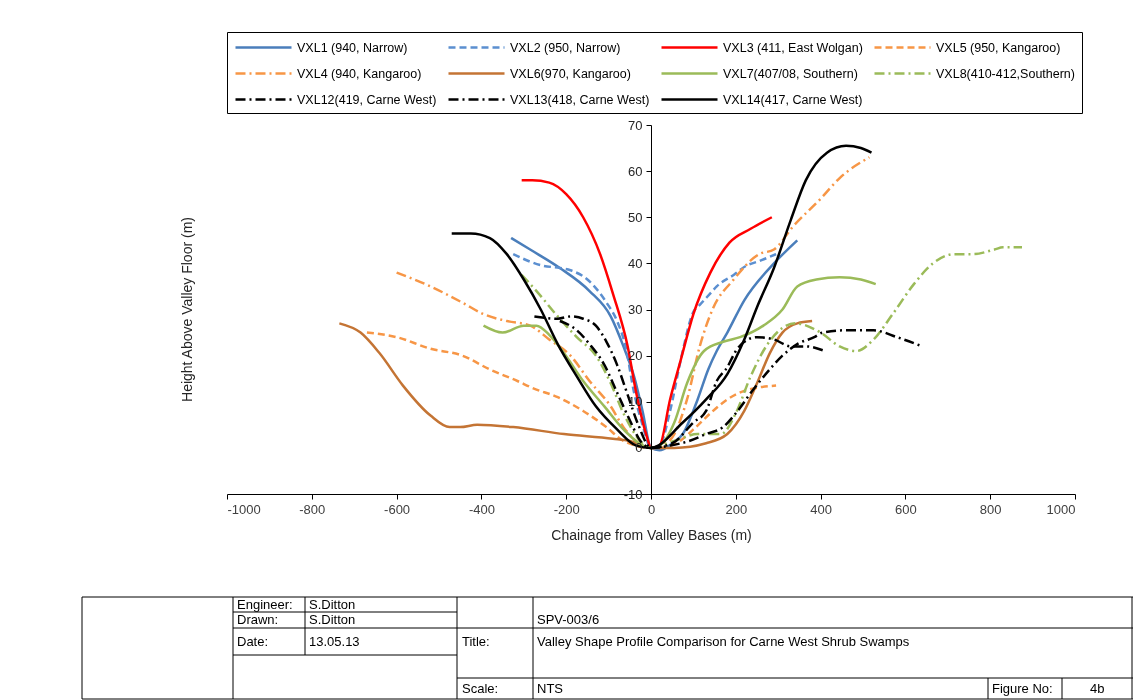 This screenshot has height=700, width=1133. Describe the element at coordinates (565, 47) in the screenshot. I see `legend-label: VXL2 (950, Narrow)` at that location.